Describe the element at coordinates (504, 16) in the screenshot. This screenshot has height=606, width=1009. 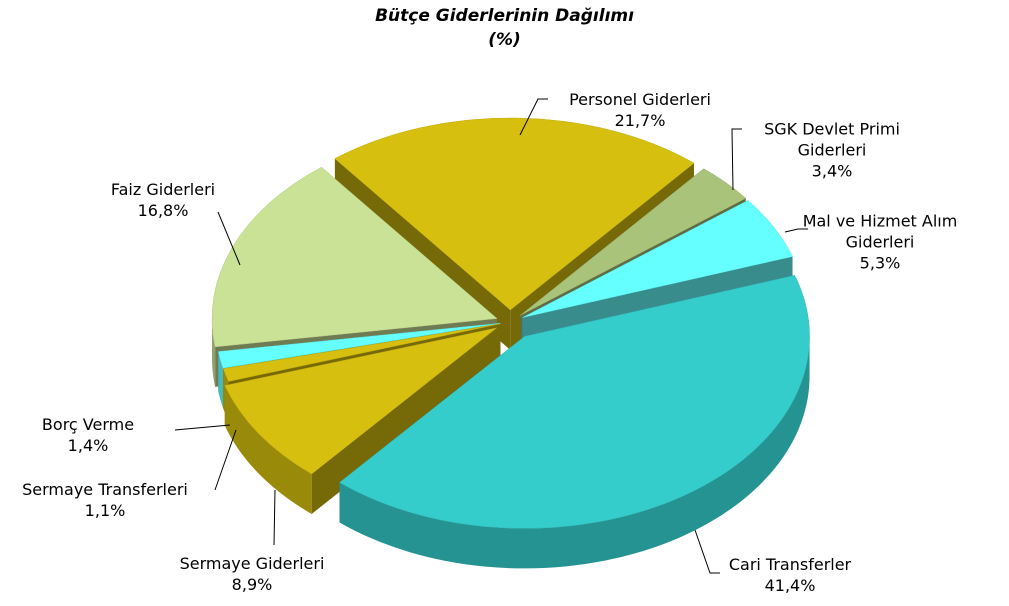
I see `chart-title: Bütçe Giderlerinin Dağılımı` at that location.